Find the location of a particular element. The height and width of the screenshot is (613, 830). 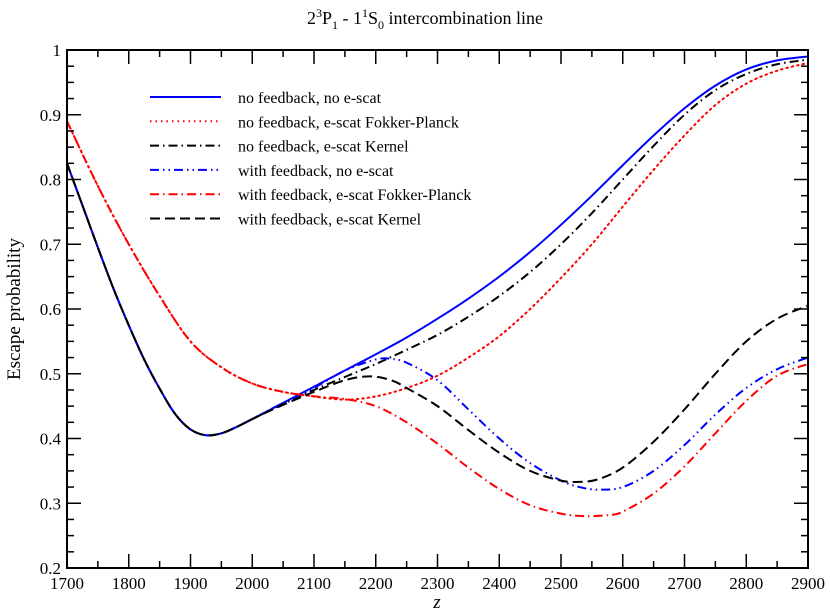

legend-label: no feedback, no e-scat is located at coordinates (310, 98).